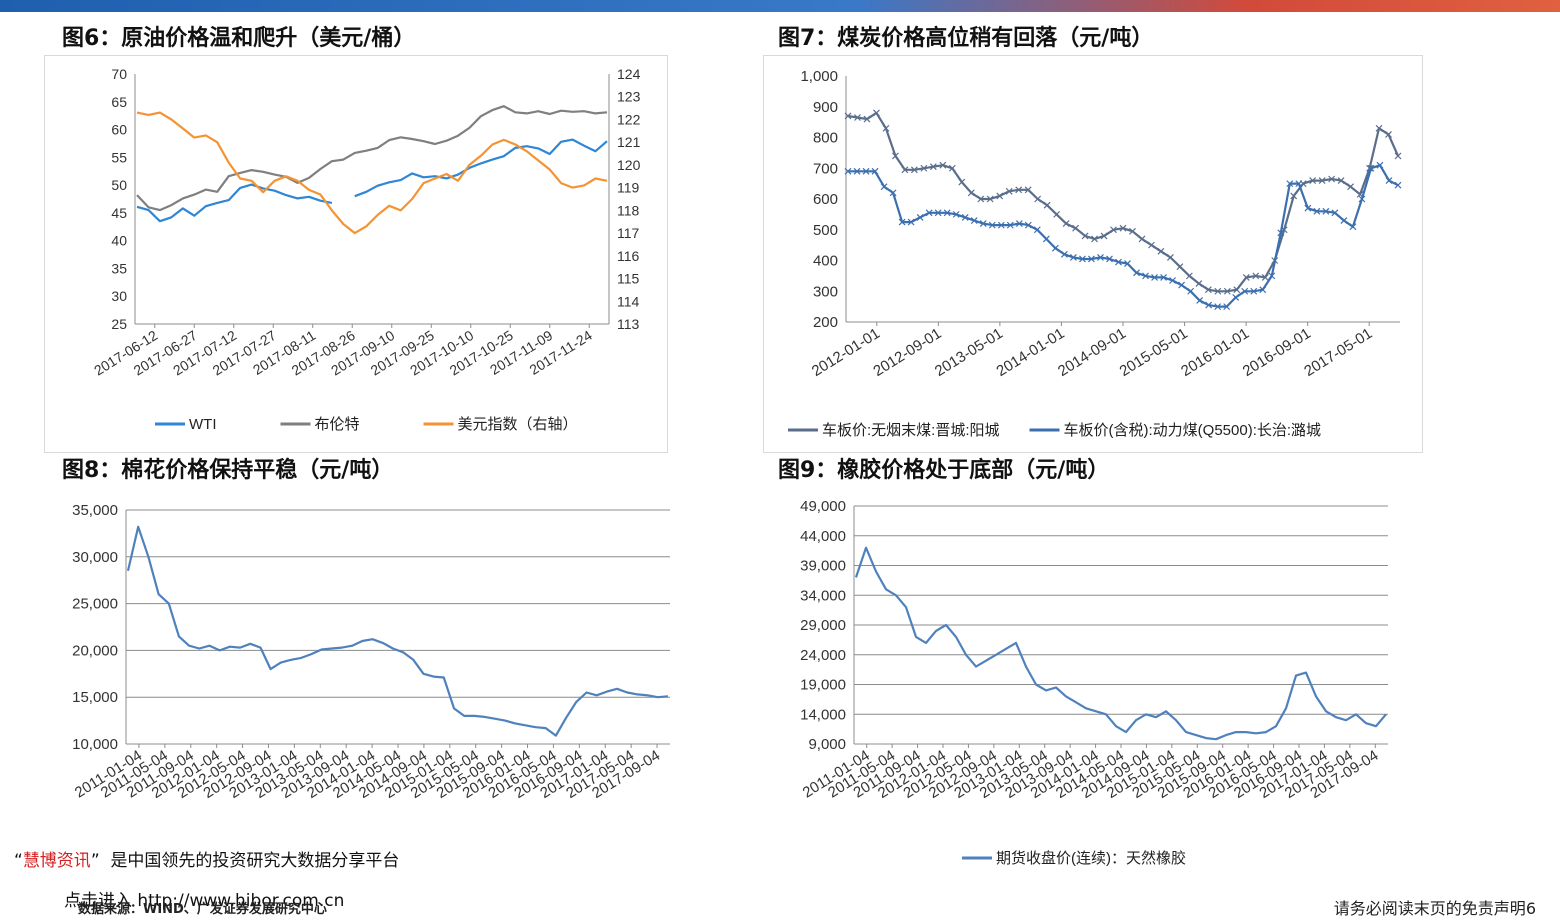  I want to click on footer-brand-line: “慧博资讯” 是中国领先的投资研究大数据分享平台, so click(207, 861).